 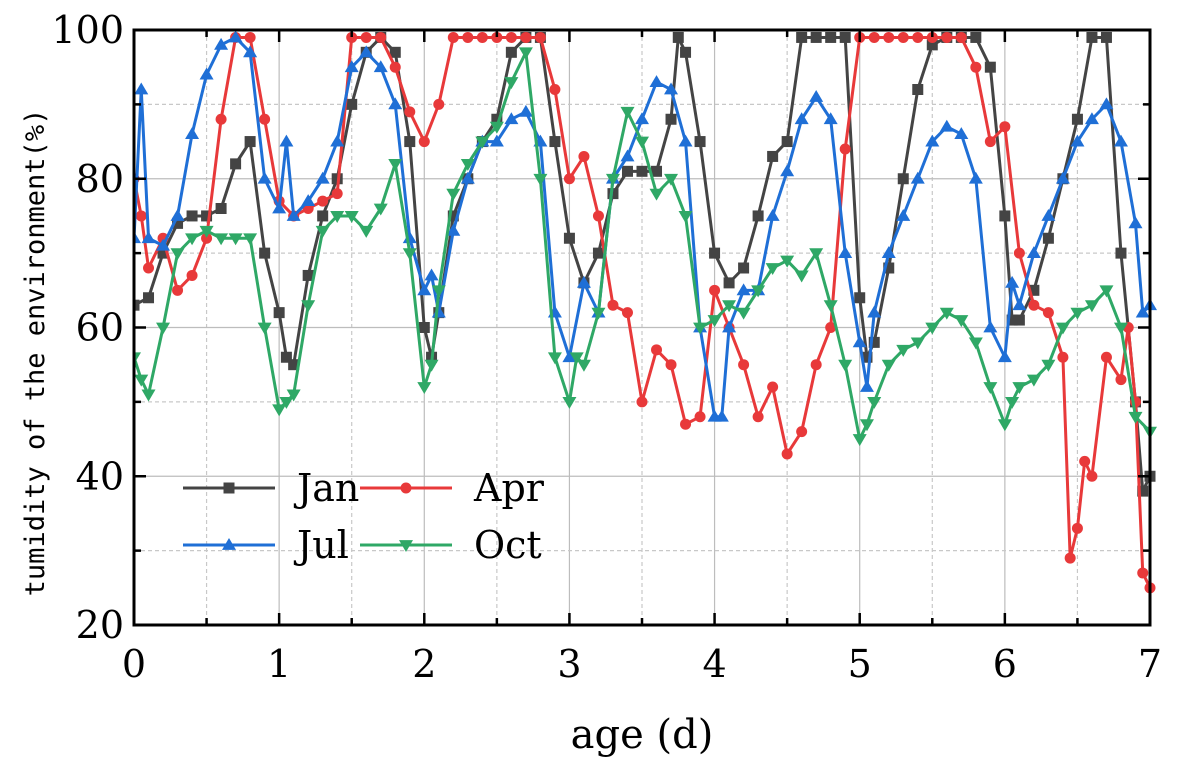 What do you see at coordinates (452, 488) in the screenshot?
I see `legend-item-apr: Apr` at bounding box center [452, 488].